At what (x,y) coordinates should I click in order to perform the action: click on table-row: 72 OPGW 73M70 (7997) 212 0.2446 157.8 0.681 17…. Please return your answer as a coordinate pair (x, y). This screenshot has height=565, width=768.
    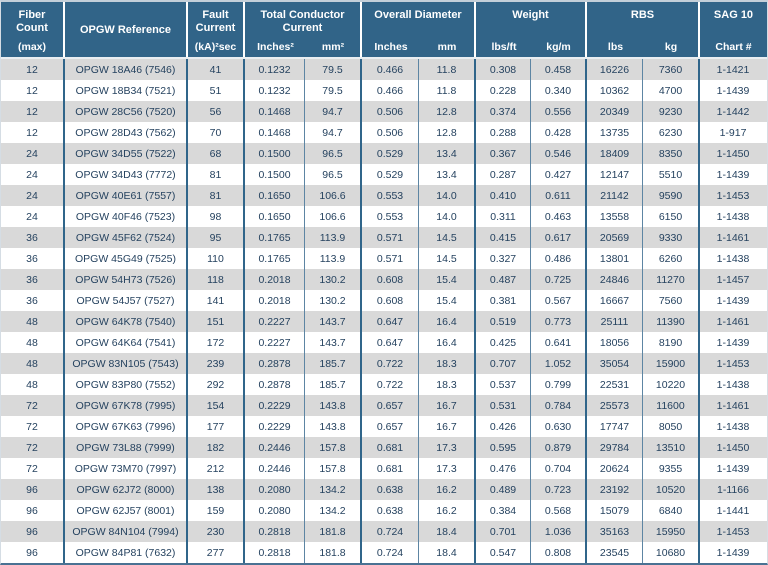
    Looking at the image, I should click on (384, 468).